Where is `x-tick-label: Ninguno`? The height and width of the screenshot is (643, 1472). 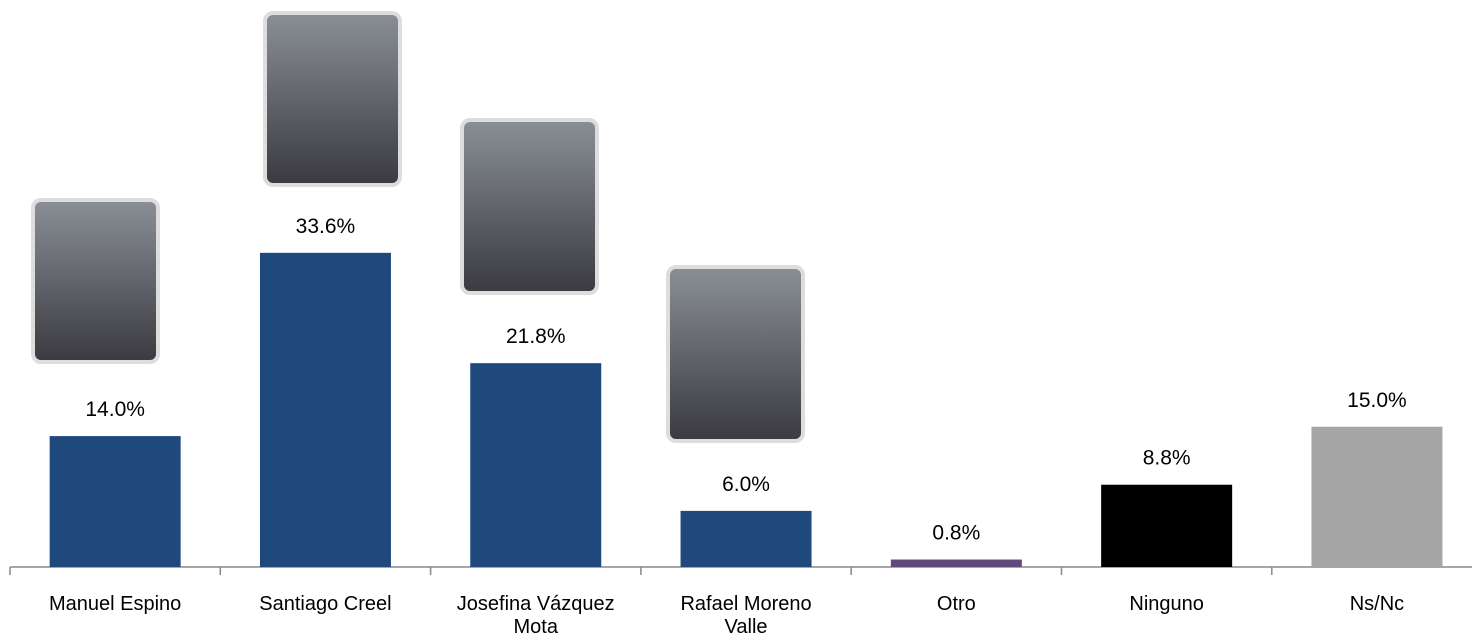 x-tick-label: Ninguno is located at coordinates (1166, 604).